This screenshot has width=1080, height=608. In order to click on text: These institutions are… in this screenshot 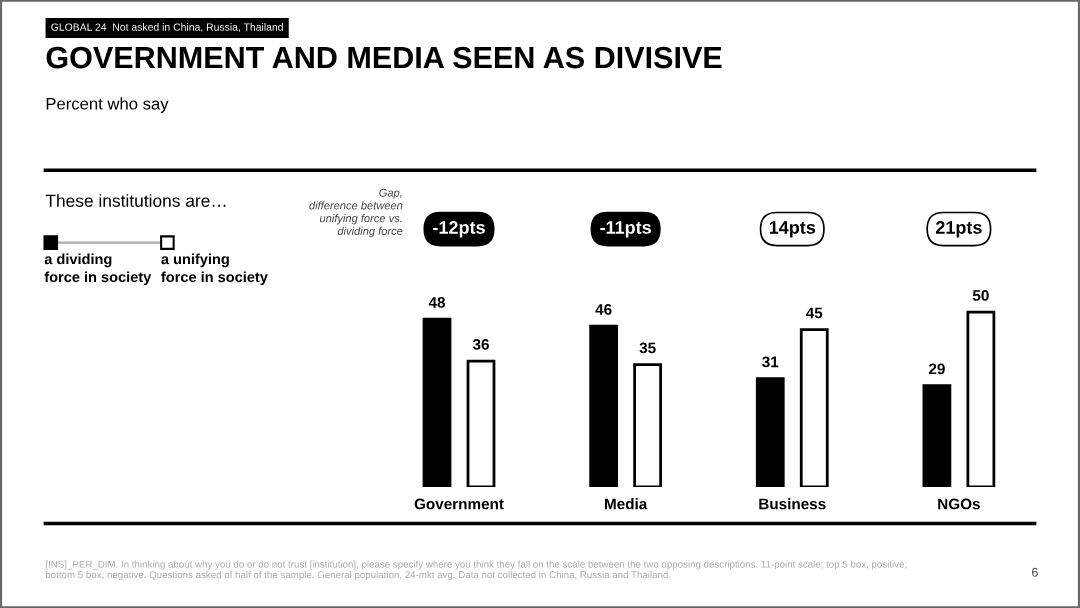, I will do `click(135, 200)`.